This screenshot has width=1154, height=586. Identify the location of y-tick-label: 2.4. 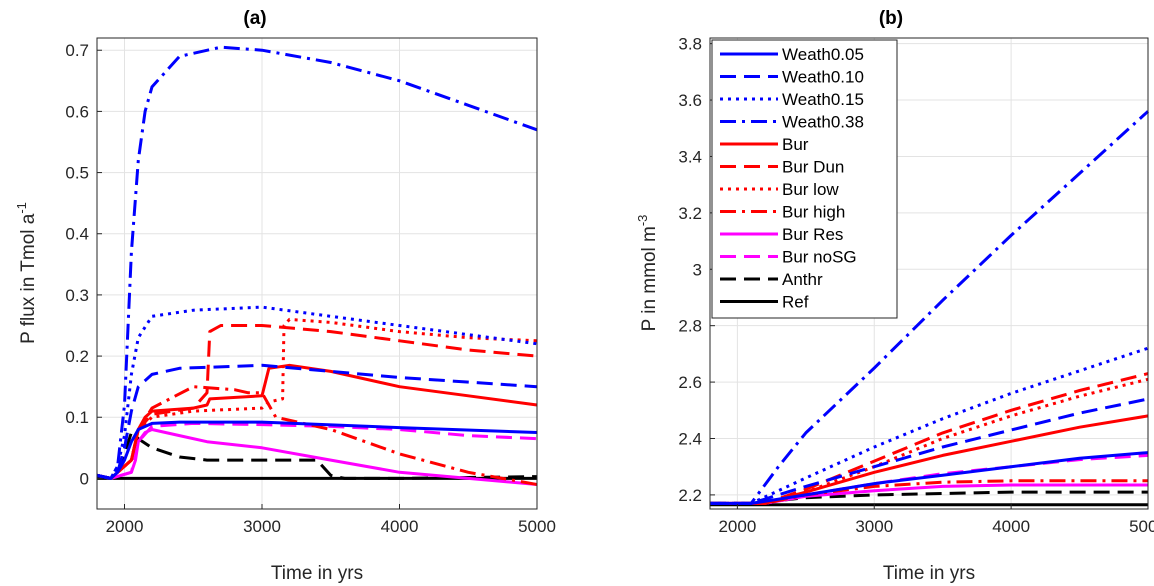
(690, 438).